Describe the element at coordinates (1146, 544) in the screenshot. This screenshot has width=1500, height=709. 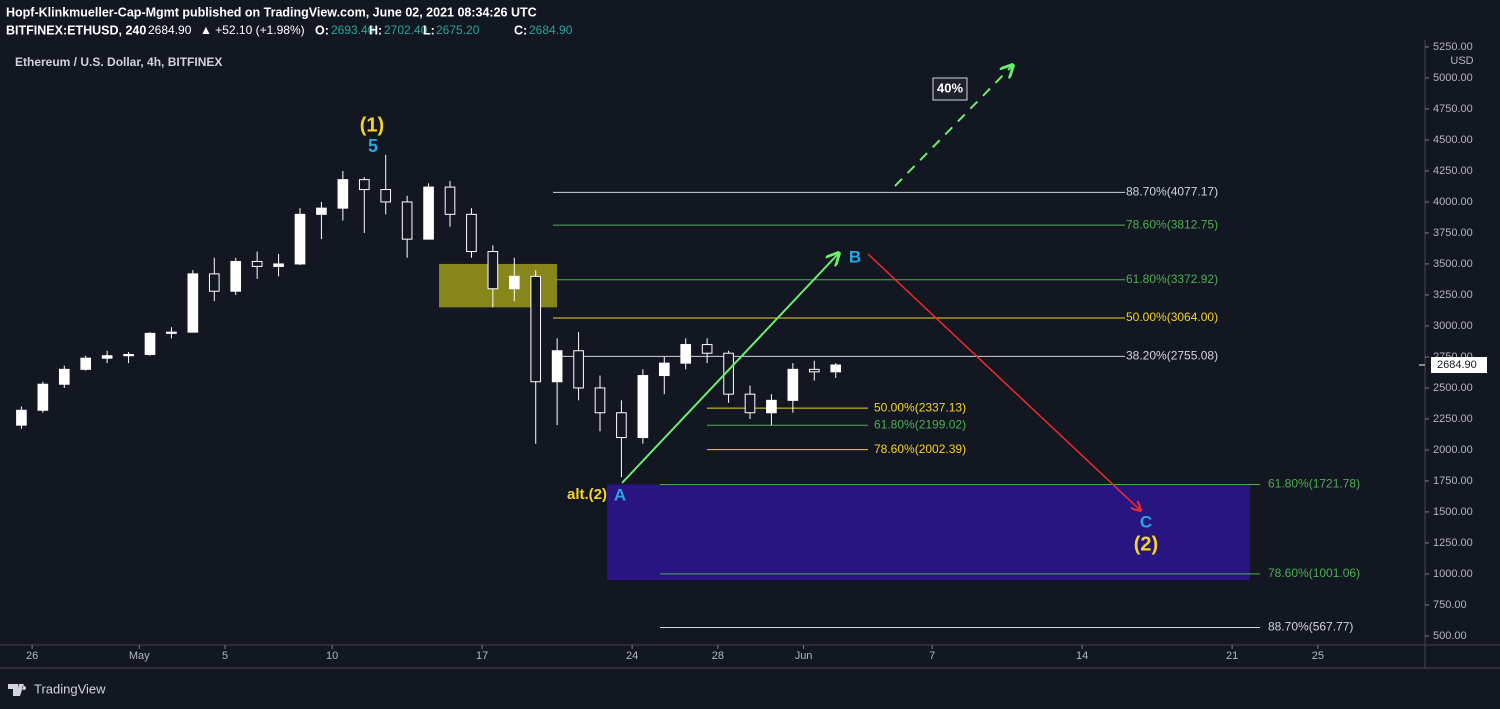
I see `annotation: (2)` at that location.